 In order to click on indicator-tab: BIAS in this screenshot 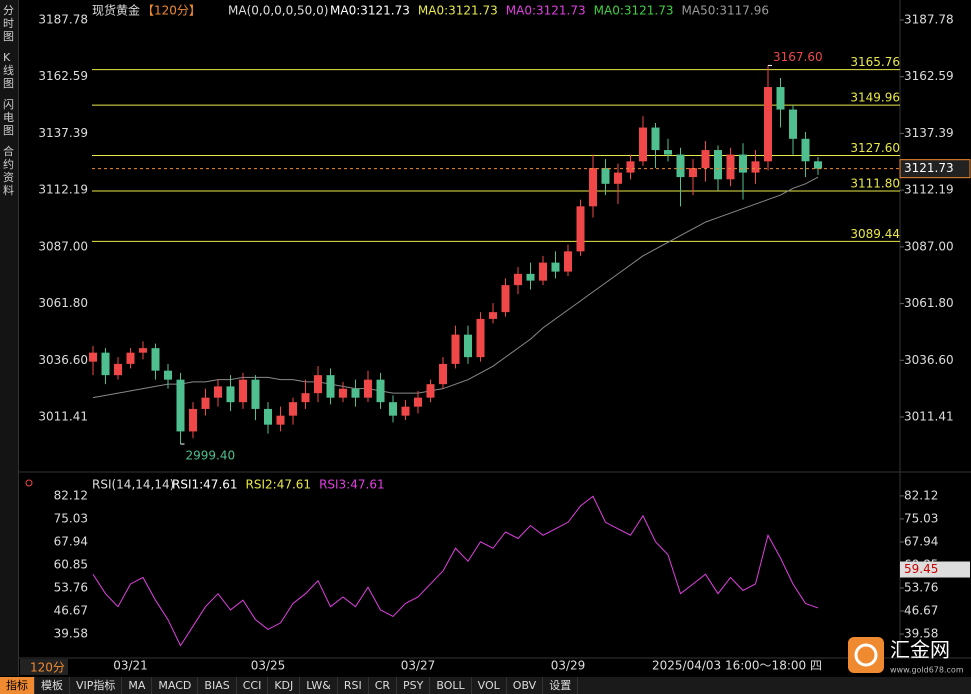, I will do `click(217, 685)`.